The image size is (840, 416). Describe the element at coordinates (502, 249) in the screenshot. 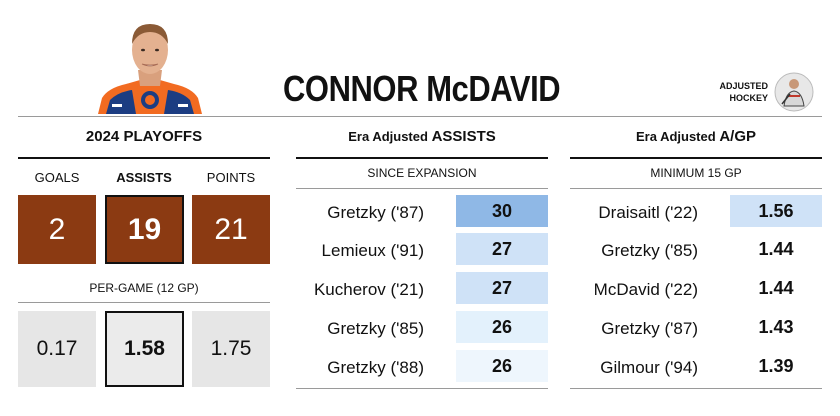

I see `assists-rank-2-value: 27` at that location.